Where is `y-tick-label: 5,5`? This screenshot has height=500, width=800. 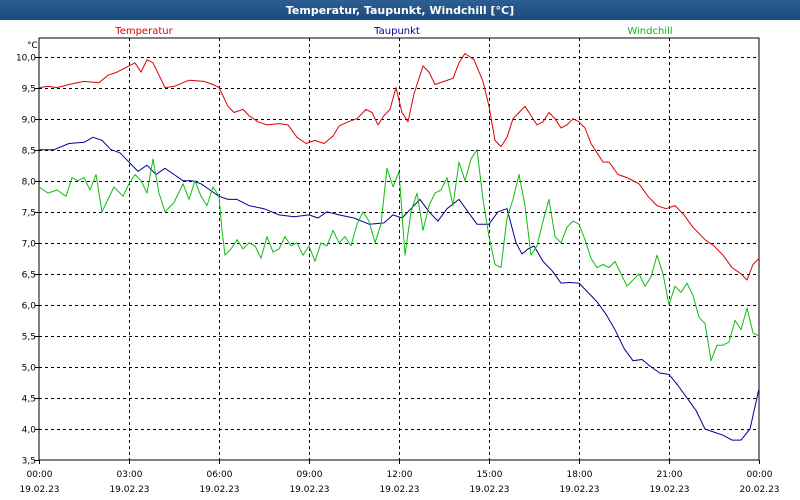
y-tick-label: 5,5 is located at coordinates (29, 338).